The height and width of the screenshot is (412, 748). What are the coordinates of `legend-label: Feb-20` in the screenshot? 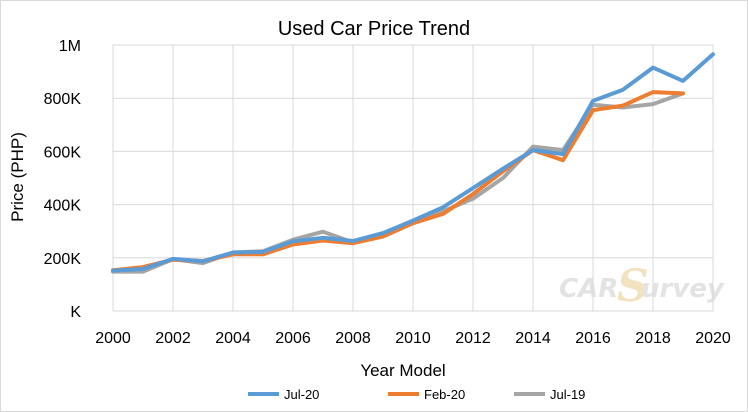 It's located at (444, 394).